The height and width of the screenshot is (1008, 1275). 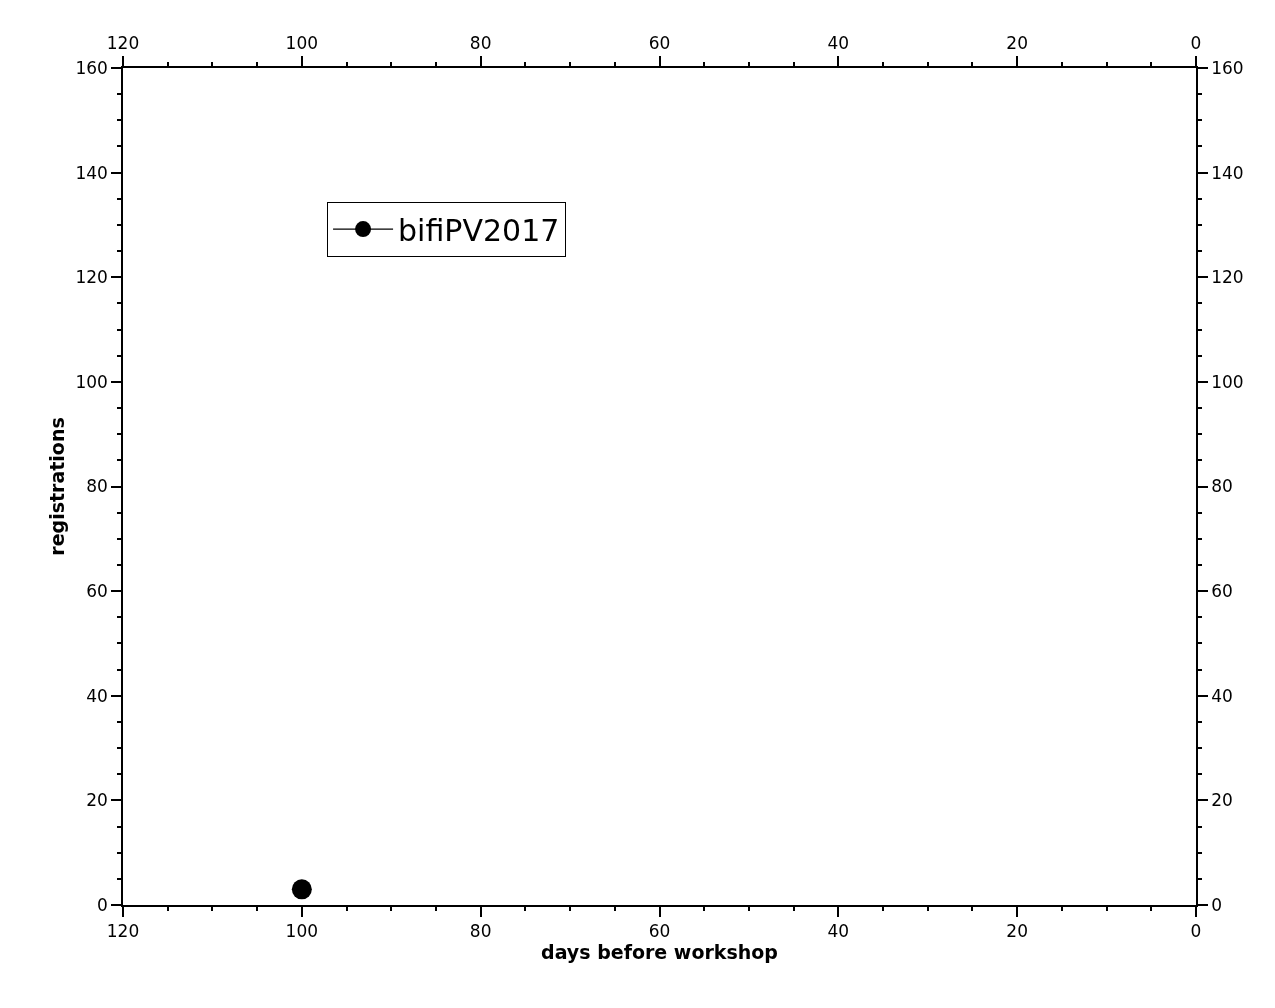 I want to click on y2-tick-label: 60, so click(x=1222, y=591).